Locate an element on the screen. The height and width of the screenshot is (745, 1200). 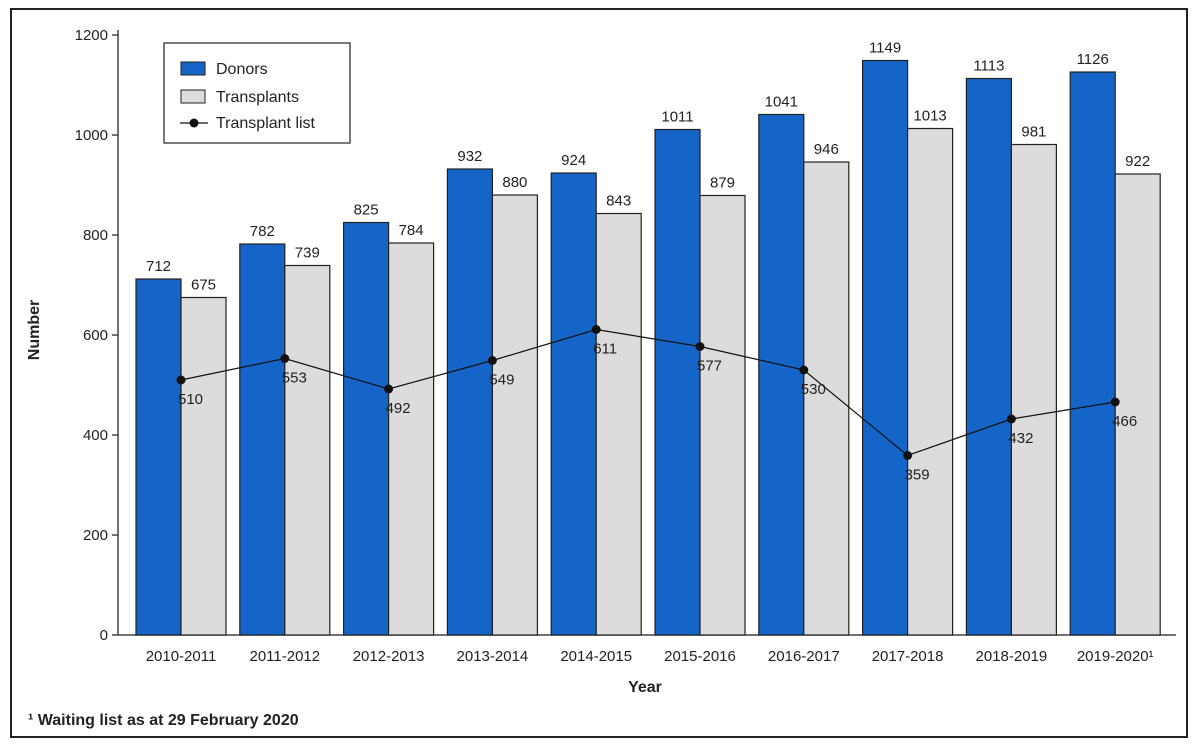
legend-label-transplant-list: Transplant list is located at coordinates (266, 123).